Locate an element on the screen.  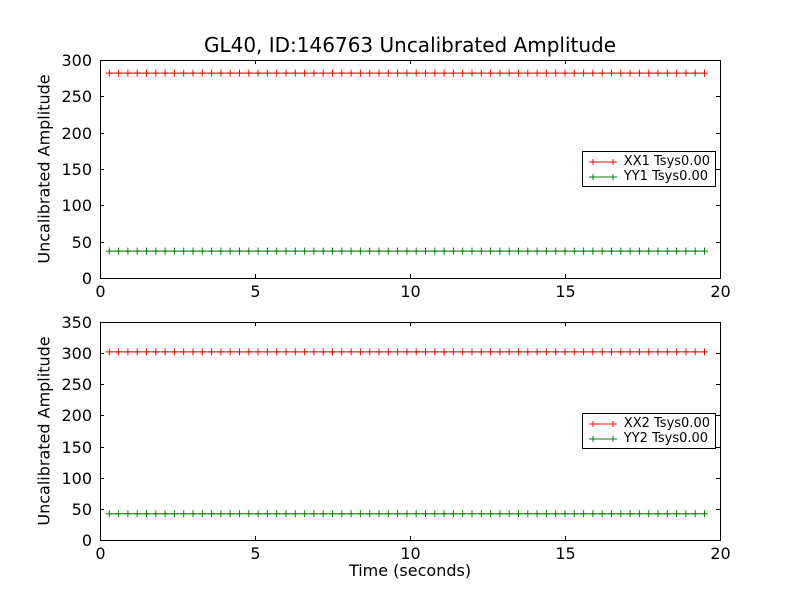
legend-entry: XX2 Tsys0.00 is located at coordinates (649, 423).